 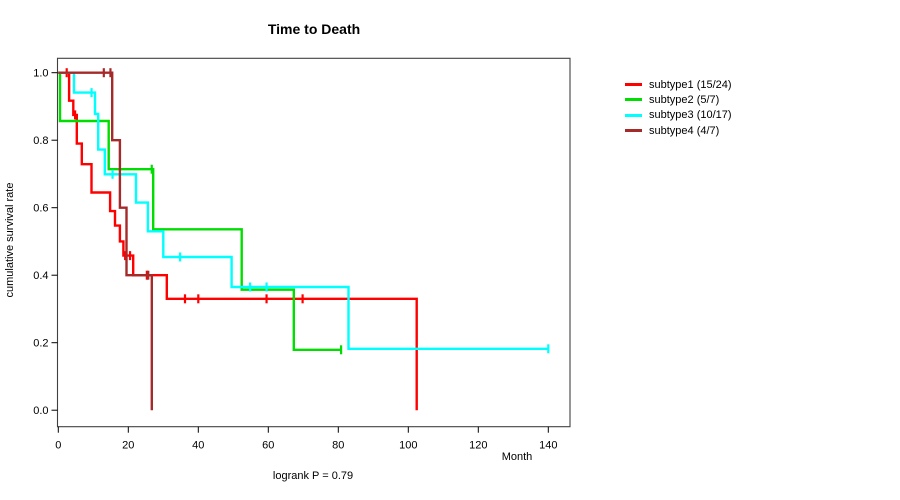 I want to click on chart-title: Time to Death, so click(x=314, y=29).